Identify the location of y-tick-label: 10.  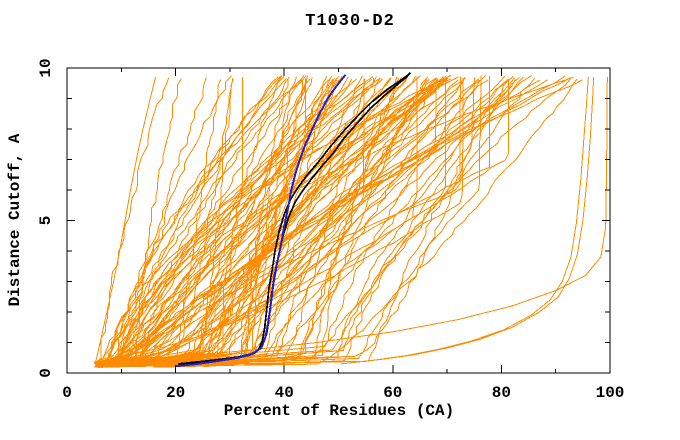
(46, 67).